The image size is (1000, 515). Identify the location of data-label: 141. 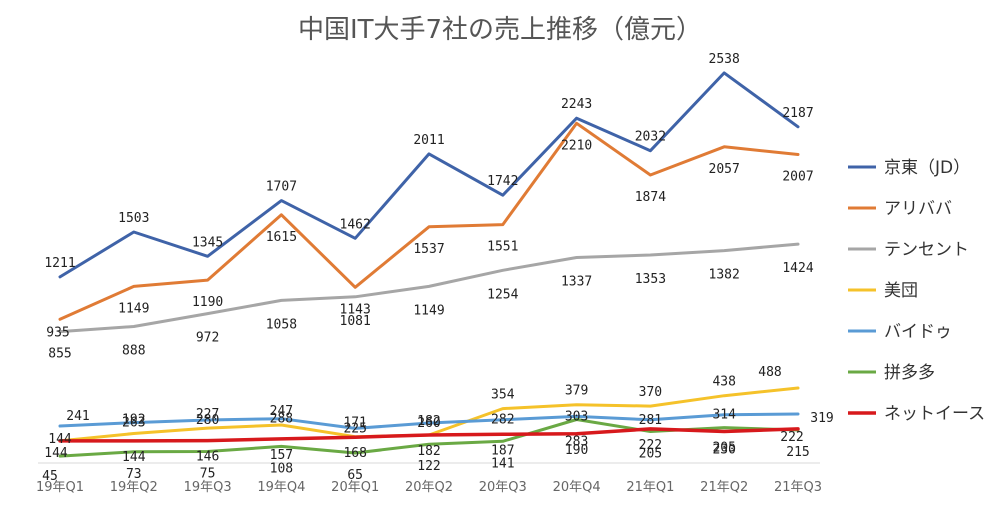
(502, 463).